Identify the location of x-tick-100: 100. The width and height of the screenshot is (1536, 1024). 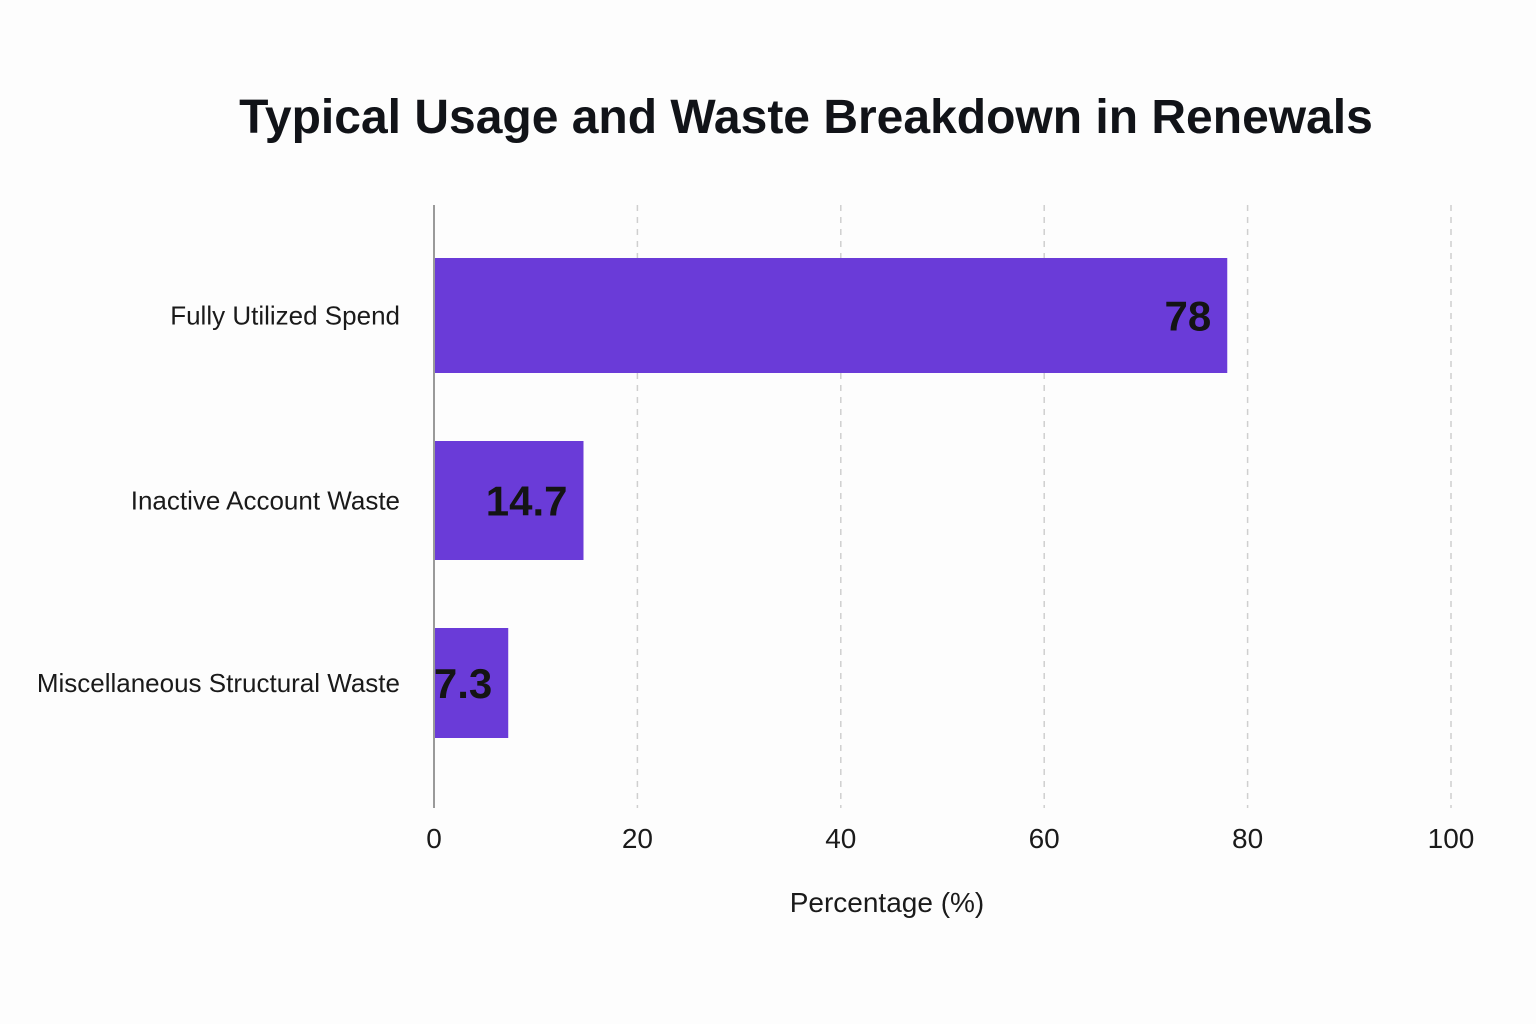
(1451, 838).